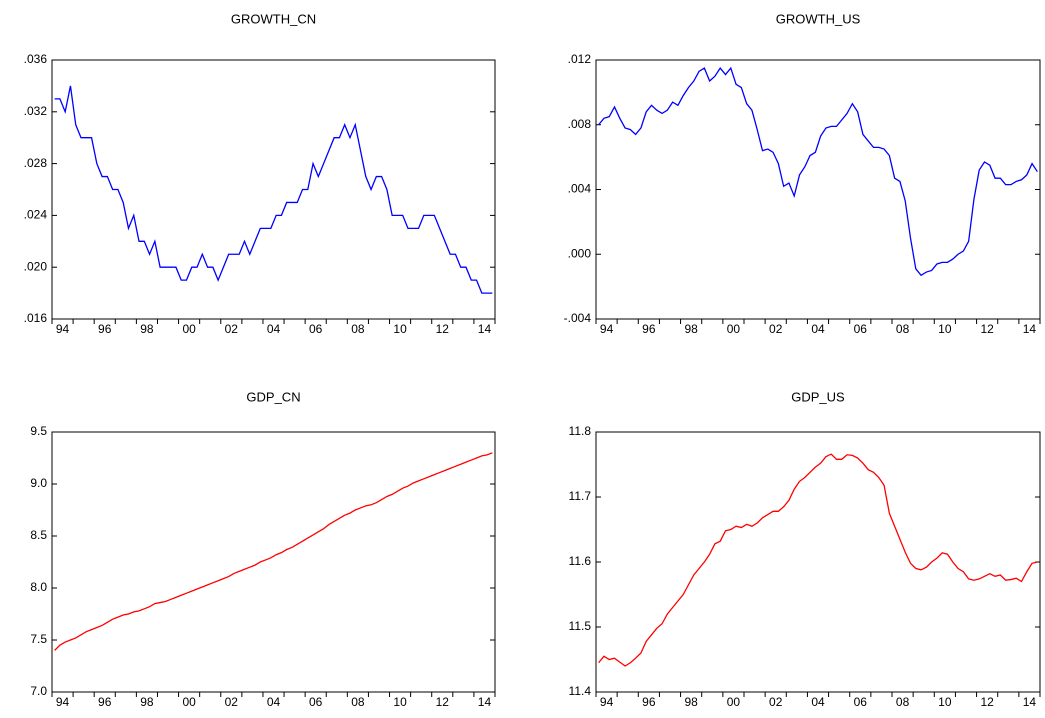 This screenshot has height=718, width=1045. What do you see at coordinates (580, 496) in the screenshot?
I see `y-tick-label: 11.7` at bounding box center [580, 496].